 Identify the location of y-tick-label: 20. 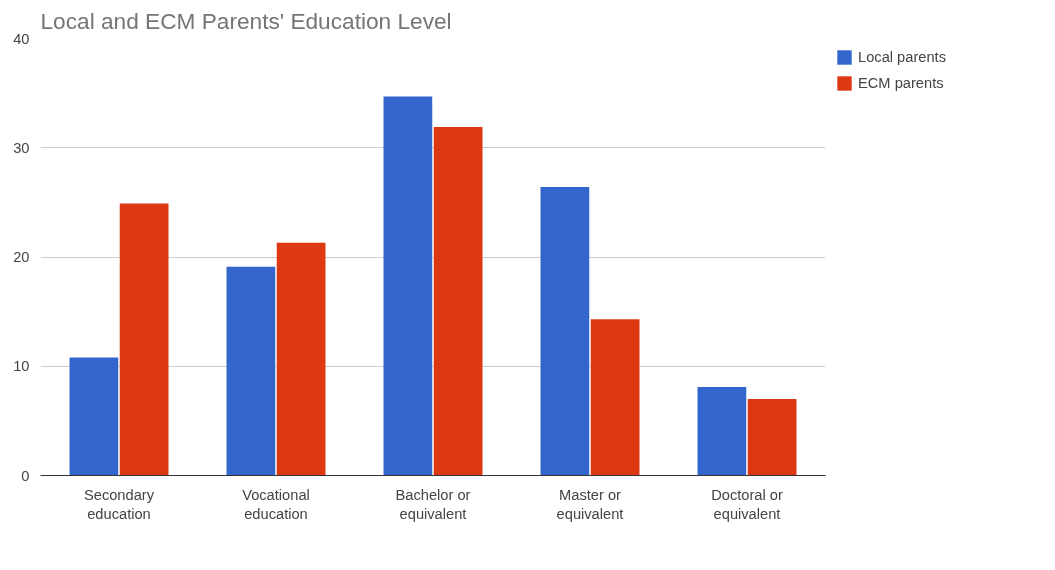
(21, 257).